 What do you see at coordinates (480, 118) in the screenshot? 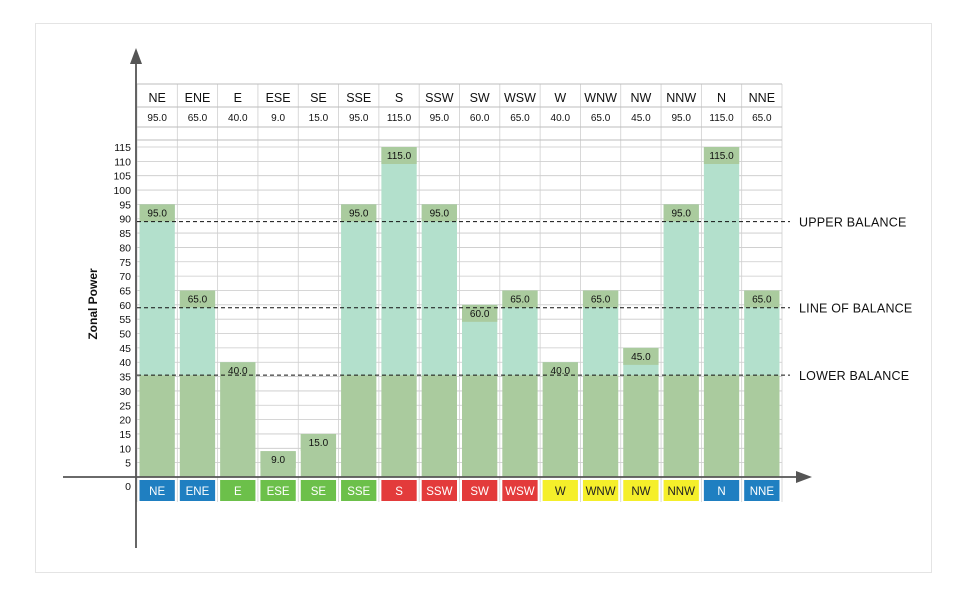
I see `header-value: 60.0` at bounding box center [480, 118].